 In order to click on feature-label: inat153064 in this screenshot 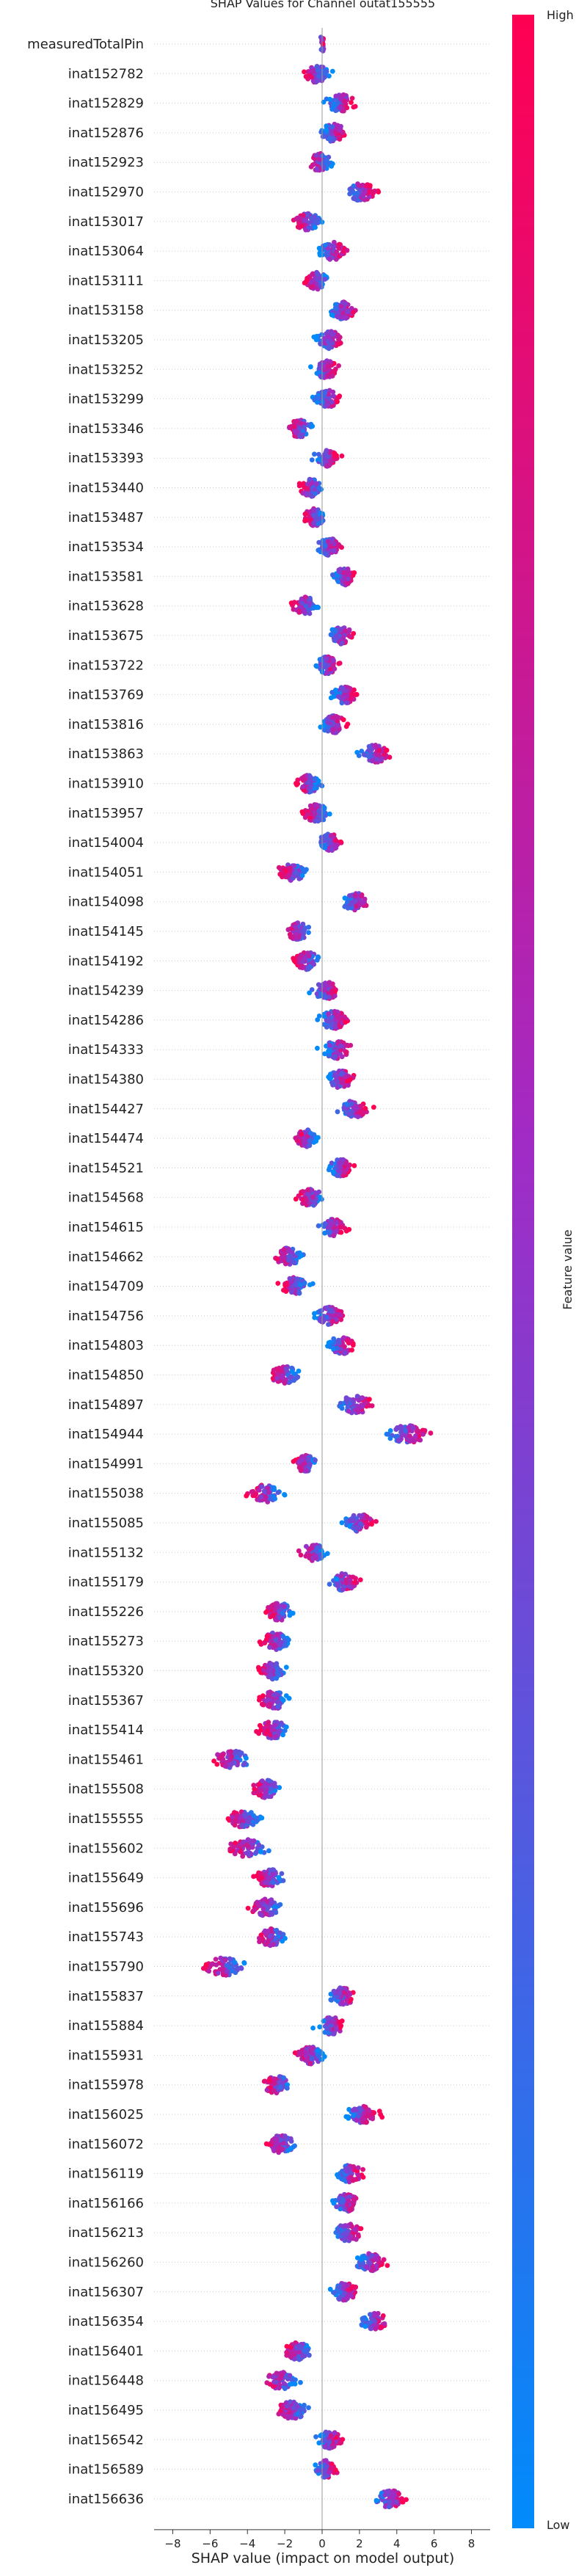, I will do `click(106, 251)`.